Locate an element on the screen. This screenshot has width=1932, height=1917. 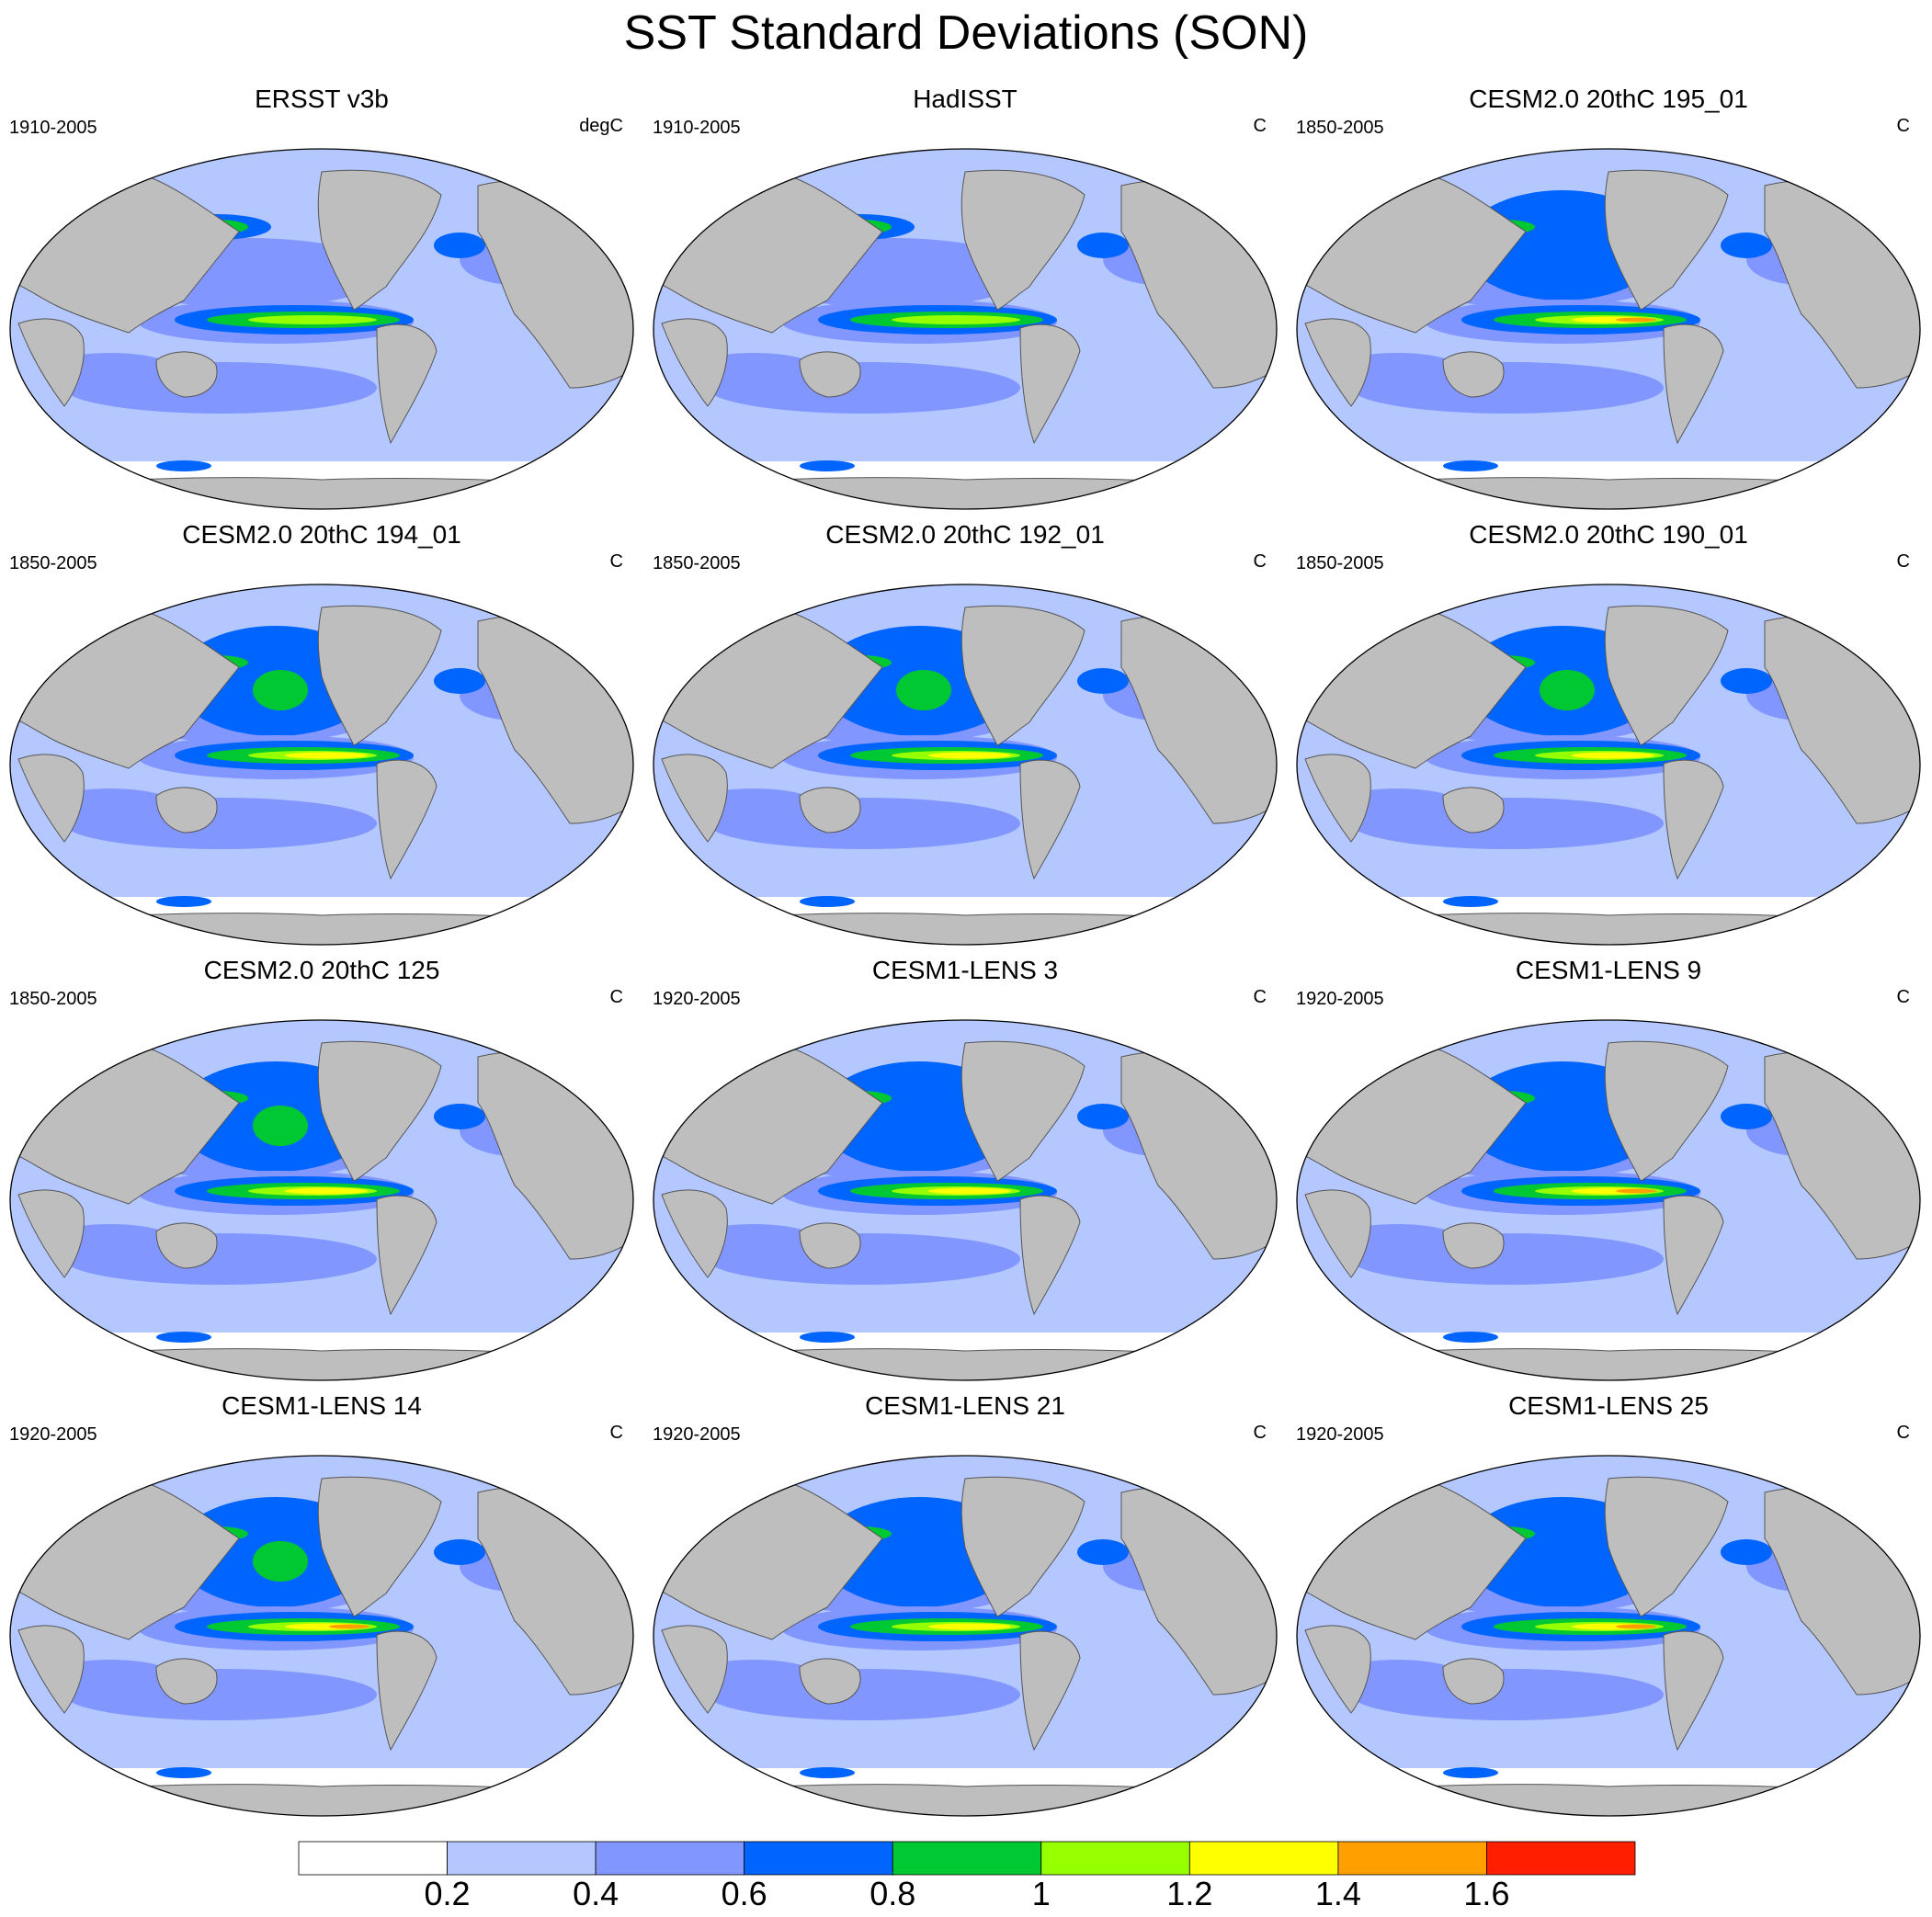
page-title: SST Standard Deviations (SON) is located at coordinates (966, 33).